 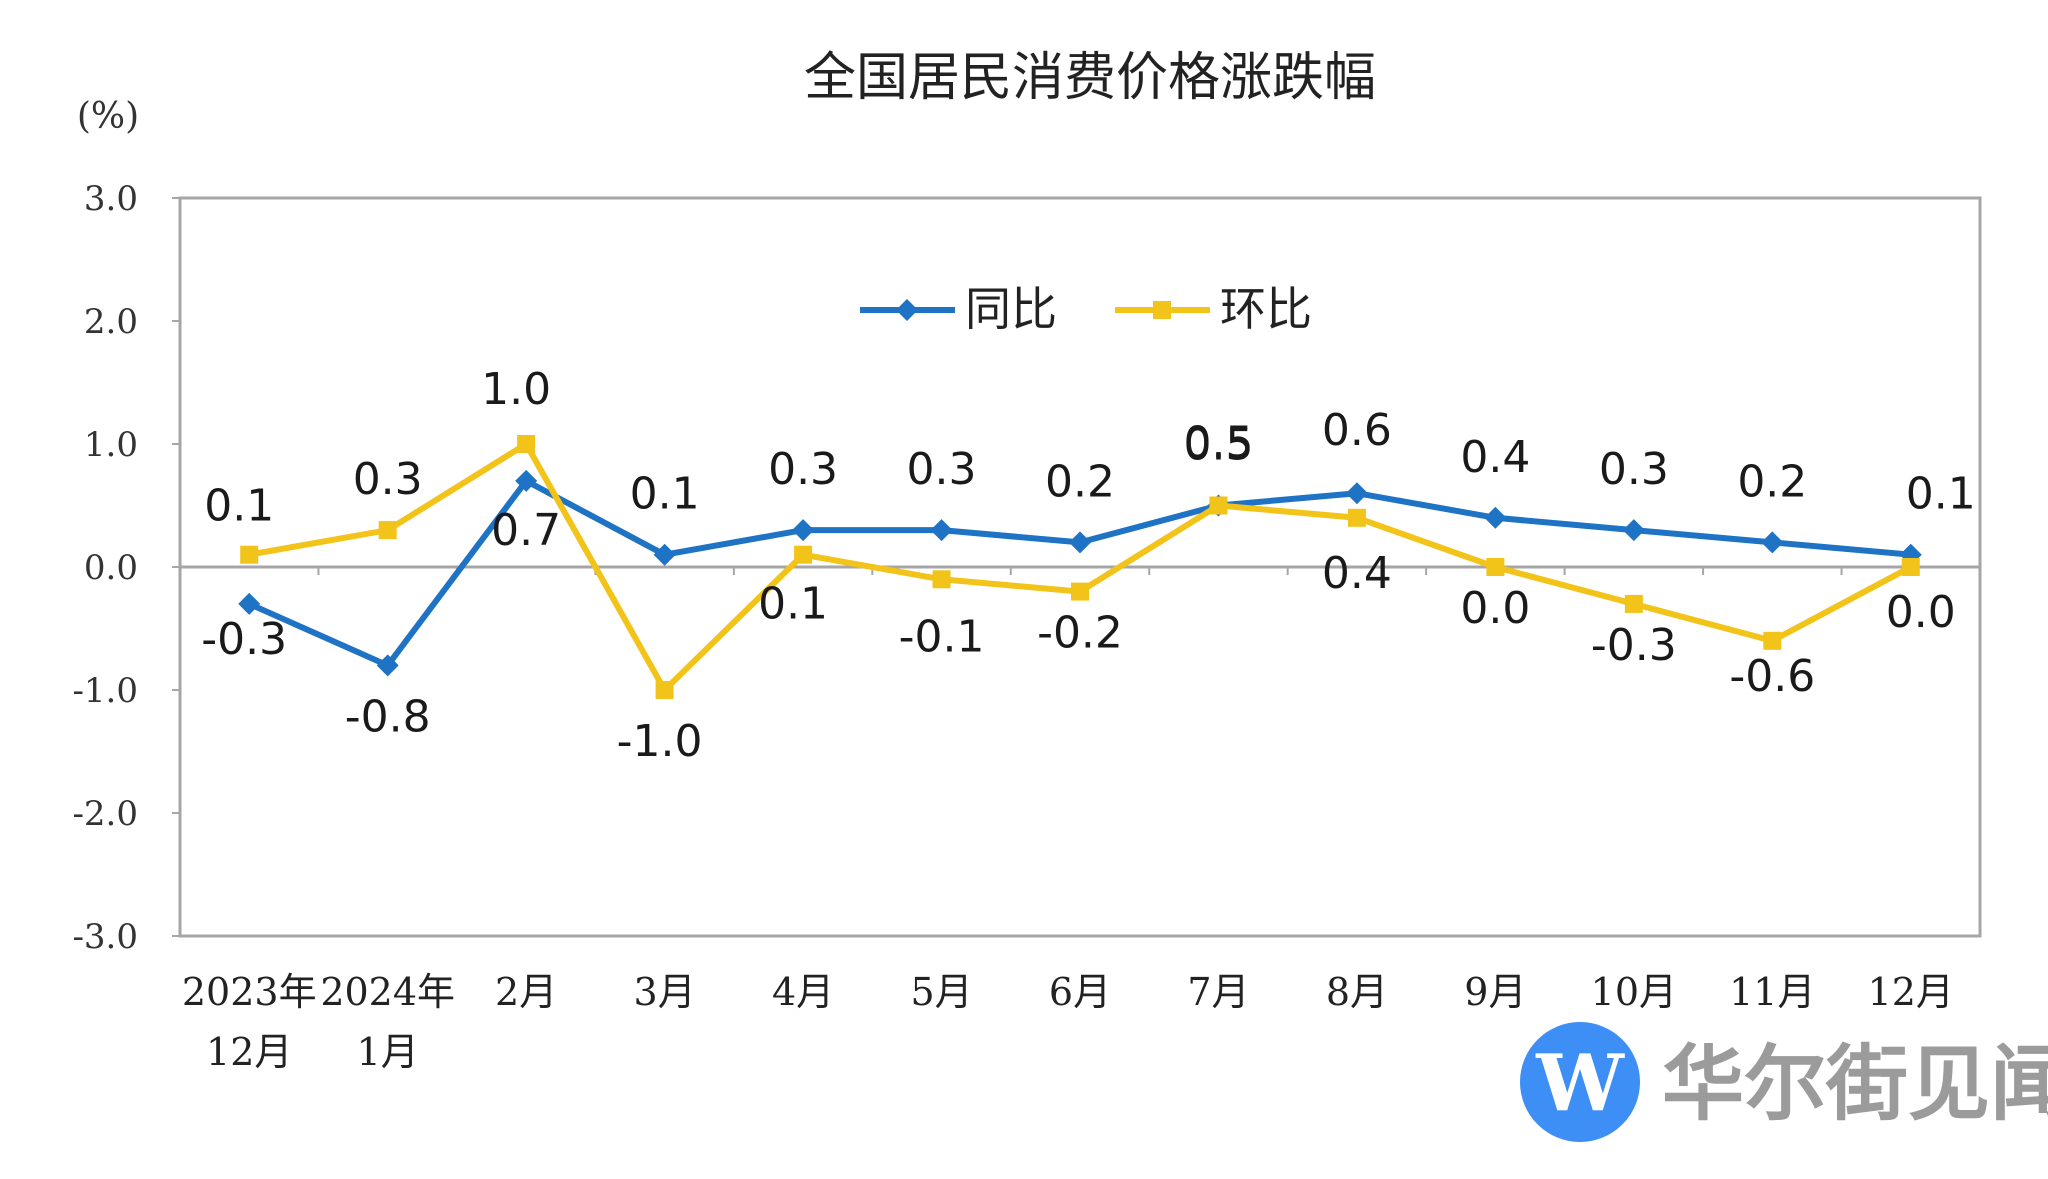 What do you see at coordinates (388, 1052) in the screenshot?
I see `x-tick-label: 1月` at bounding box center [388, 1052].